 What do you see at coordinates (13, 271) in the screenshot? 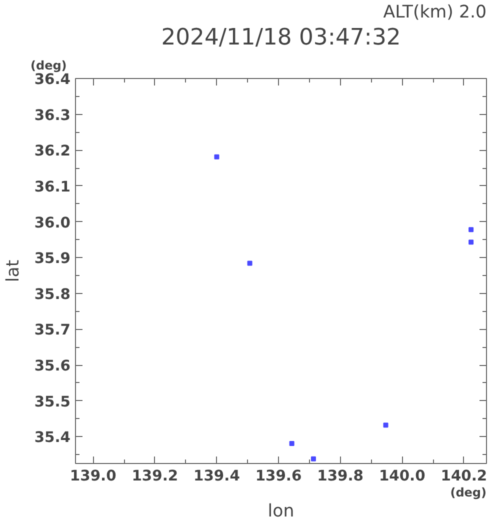
I see `y-axis-title: lat` at bounding box center [13, 271].